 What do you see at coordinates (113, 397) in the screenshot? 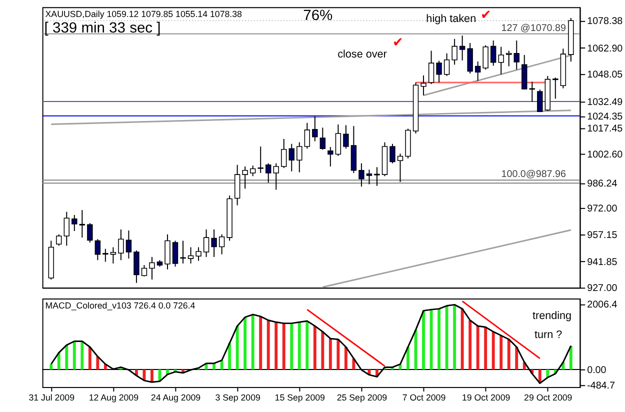
I see `x-tick-label: 12 Aug 2009` at bounding box center [113, 397].